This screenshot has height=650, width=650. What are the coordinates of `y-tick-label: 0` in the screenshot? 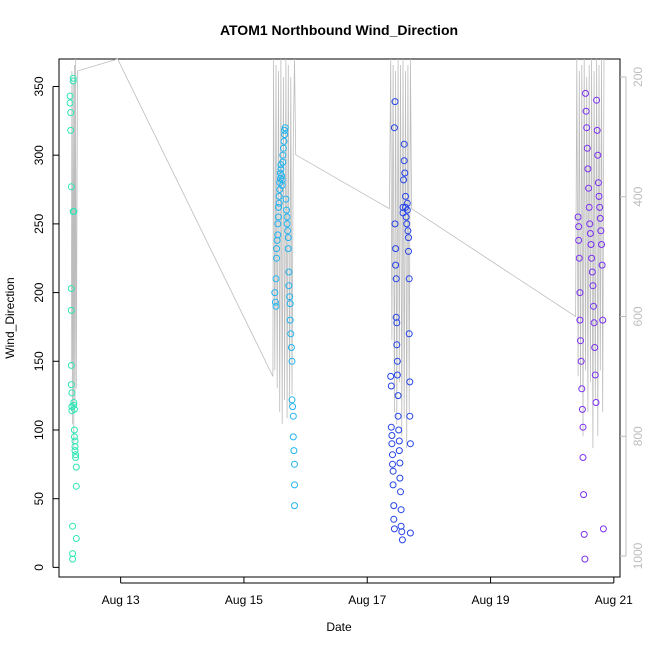 It's located at (39, 567).